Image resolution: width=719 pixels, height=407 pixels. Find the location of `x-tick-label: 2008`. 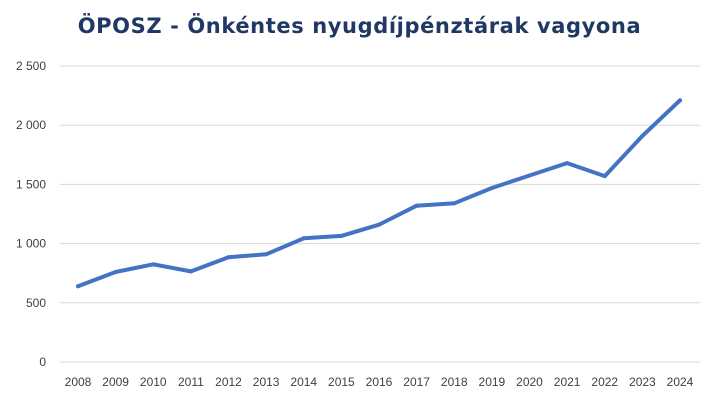

x-tick-label: 2008 is located at coordinates (78, 382).